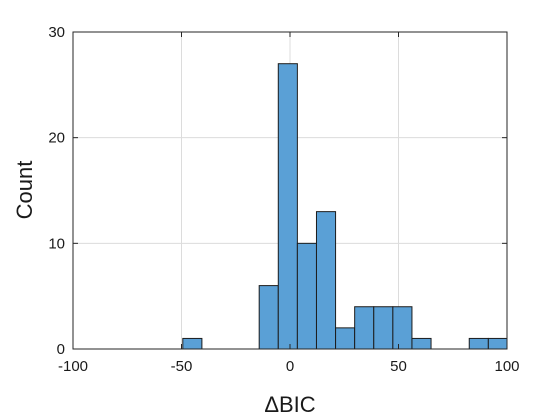 The width and height of the screenshot is (560, 420). I want to click on x-tick-label: 0, so click(290, 366).